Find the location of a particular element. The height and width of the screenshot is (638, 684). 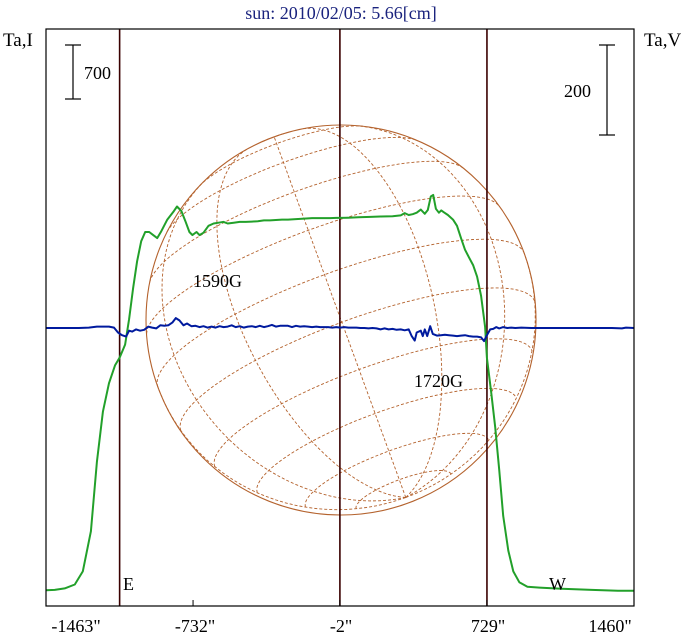

y-left-label: Ta,I is located at coordinates (18, 40).